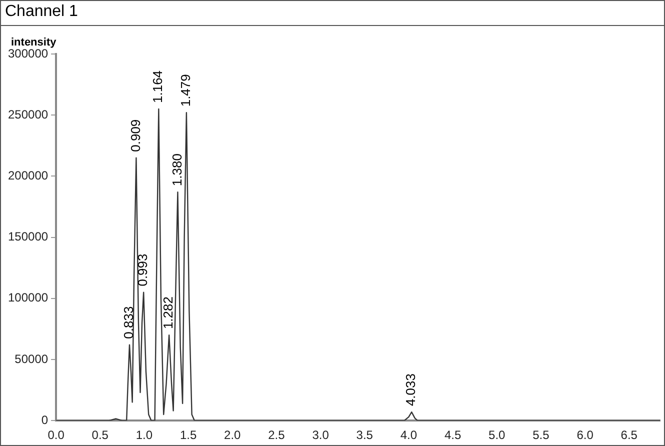 Image resolution: width=665 pixels, height=446 pixels. I want to click on y-tick-label: 50000, so click(31, 359).